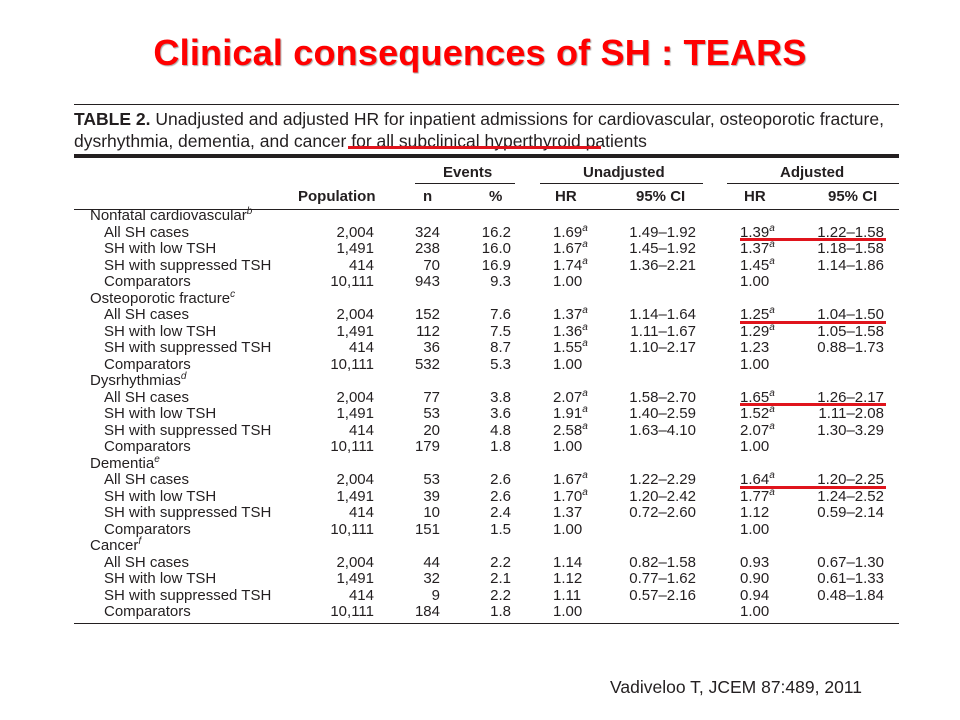 The image size is (960, 720). Describe the element at coordinates (500, 579) in the screenshot. I see `cell-events-pct: 2.1` at that location.